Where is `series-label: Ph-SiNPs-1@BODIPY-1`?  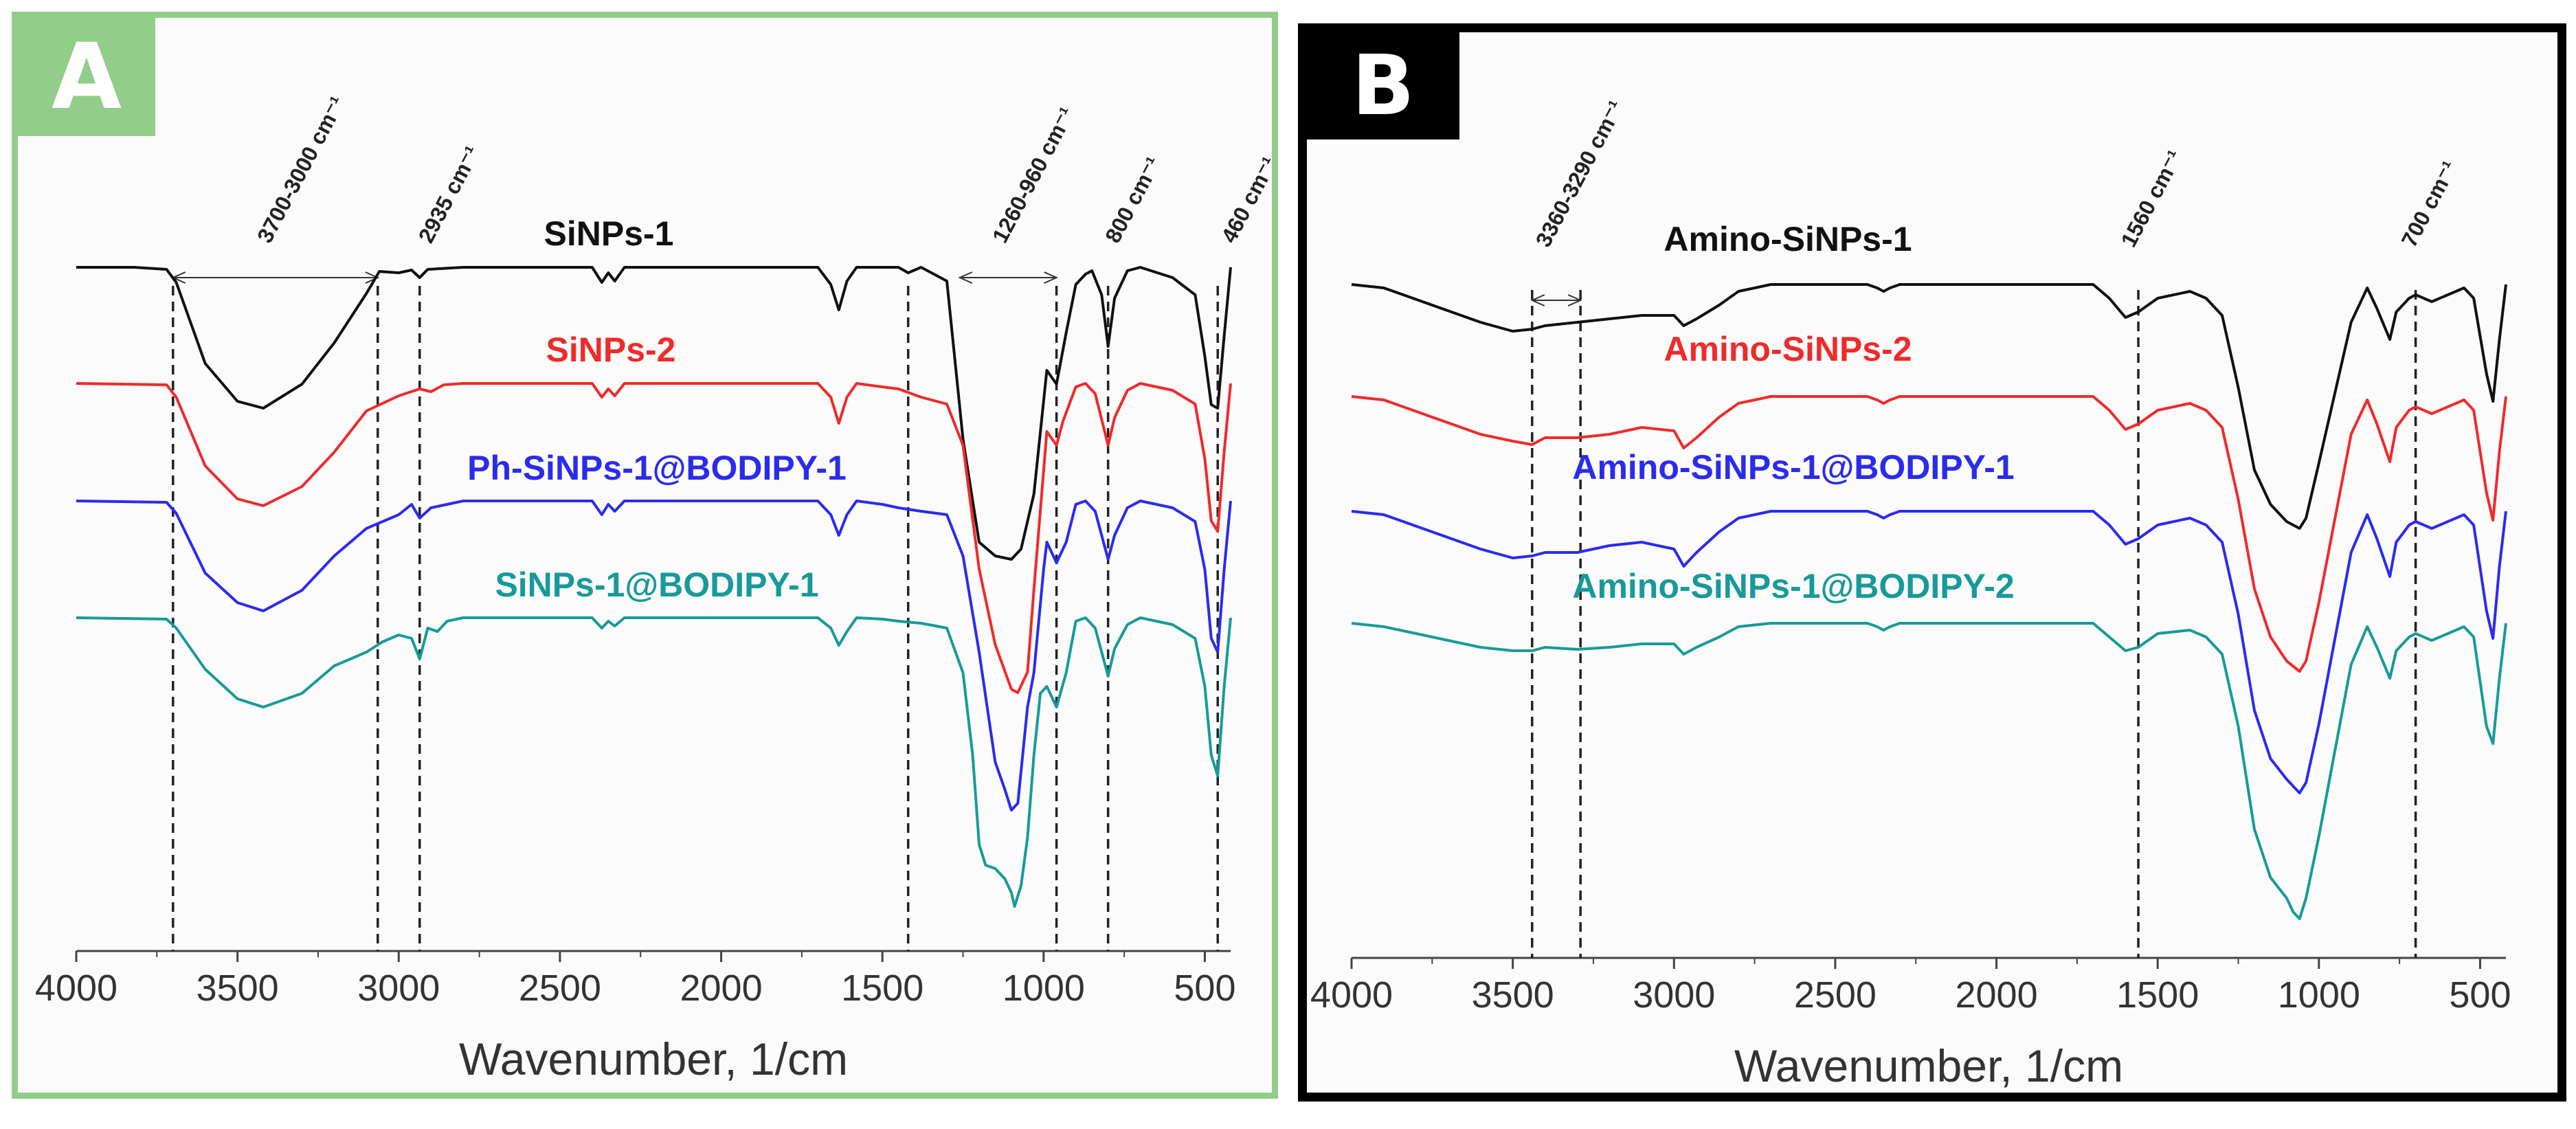 series-label: Ph-SiNPs-1@BODIPY-1 is located at coordinates (657, 468).